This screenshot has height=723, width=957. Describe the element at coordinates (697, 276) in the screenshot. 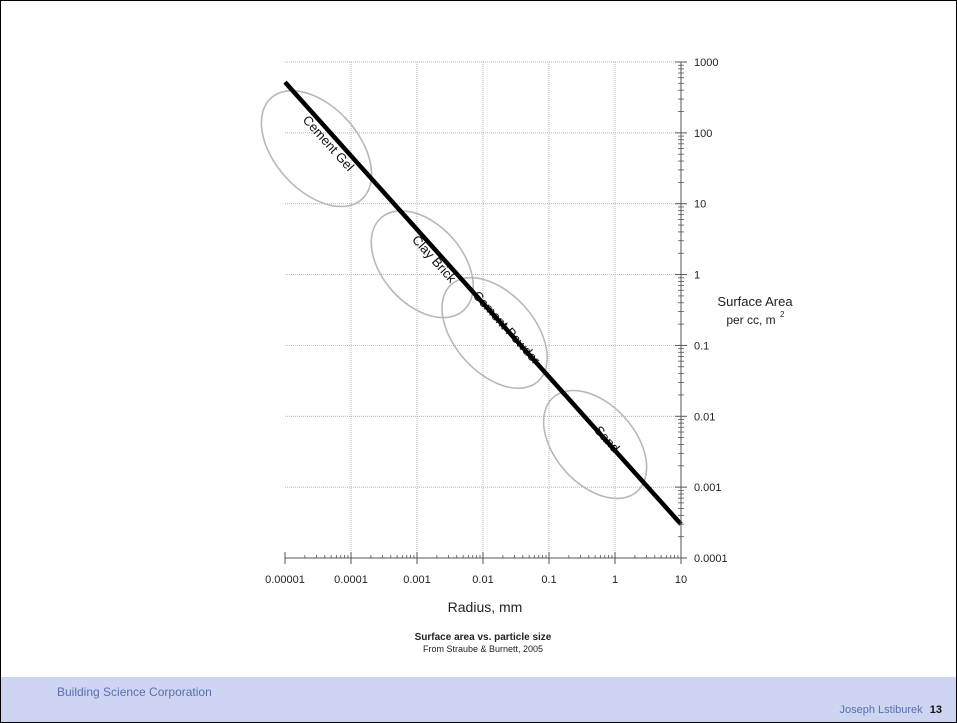

I see `y-tick-label: 1` at that location.